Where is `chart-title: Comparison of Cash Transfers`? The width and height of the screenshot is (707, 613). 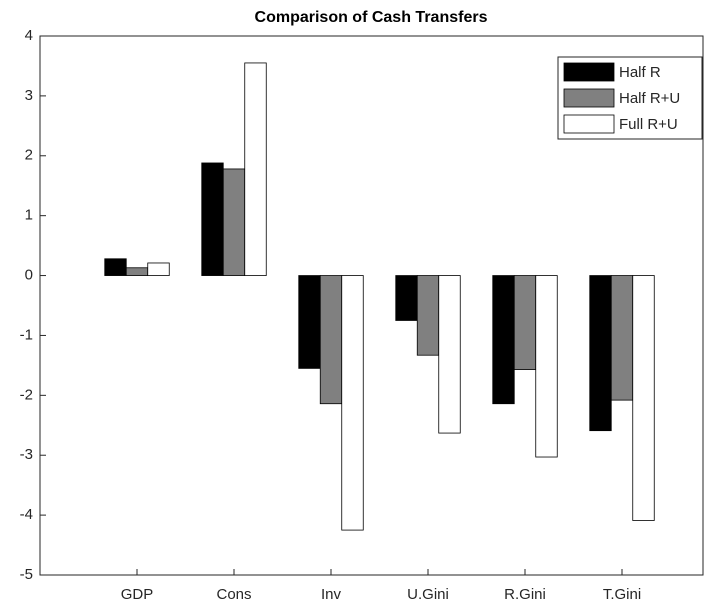
chart-title: Comparison of Cash Transfers is located at coordinates (371, 17).